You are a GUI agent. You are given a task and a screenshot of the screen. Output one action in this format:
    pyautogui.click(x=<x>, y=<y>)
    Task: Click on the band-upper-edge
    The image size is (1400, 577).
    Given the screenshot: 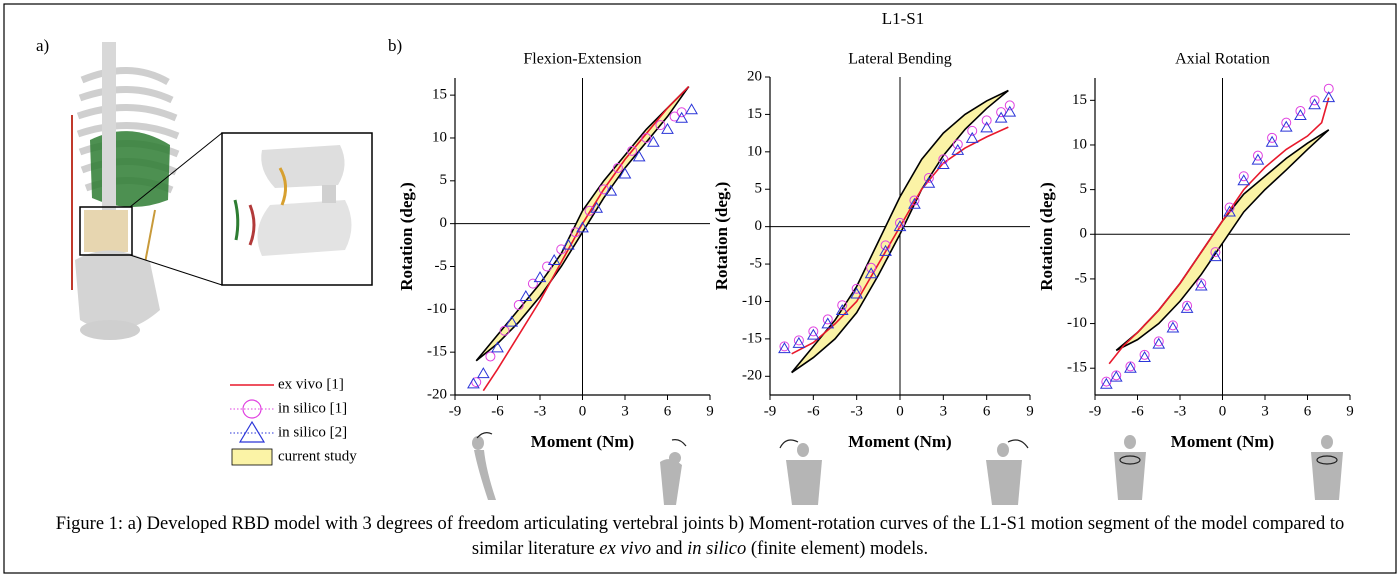 What is the action you would take?
    pyautogui.click(x=582, y=224)
    